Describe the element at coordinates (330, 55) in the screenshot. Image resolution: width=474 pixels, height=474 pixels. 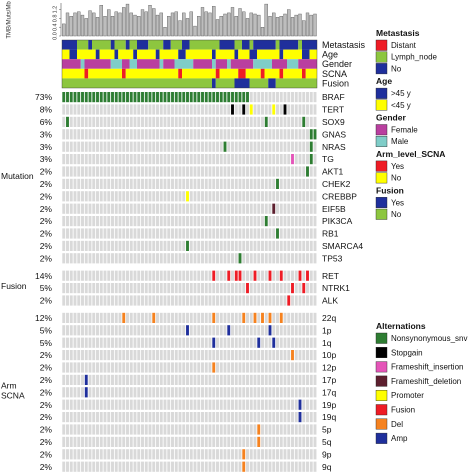
I see `annotation-label: Age` at that location.